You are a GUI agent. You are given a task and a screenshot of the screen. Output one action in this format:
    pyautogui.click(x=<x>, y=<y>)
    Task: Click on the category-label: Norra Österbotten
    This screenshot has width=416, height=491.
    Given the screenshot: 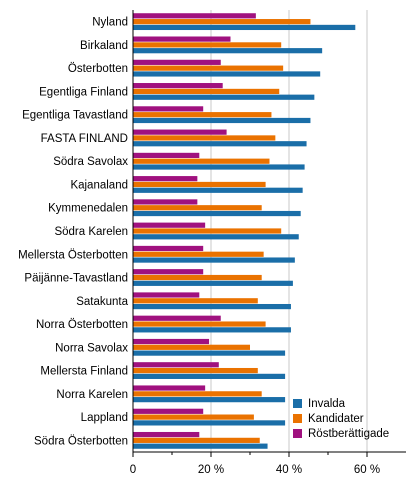 What is the action you would take?
    pyautogui.click(x=82, y=325)
    